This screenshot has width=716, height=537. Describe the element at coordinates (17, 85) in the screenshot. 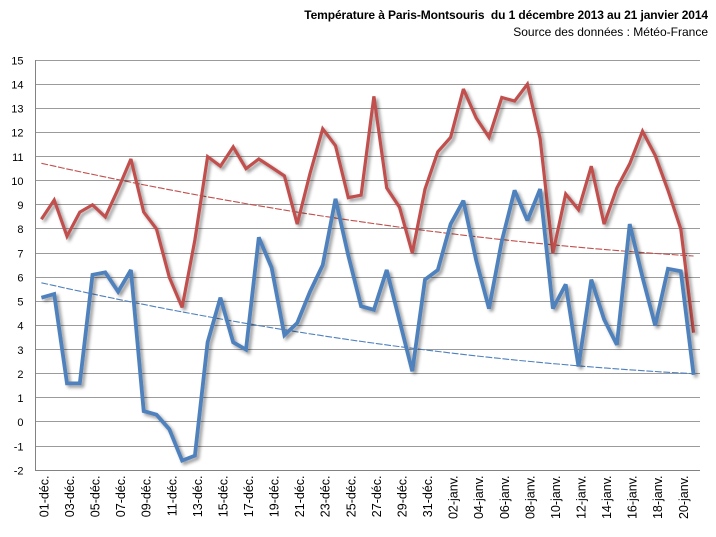

I see `svg-text: 14` at that location.